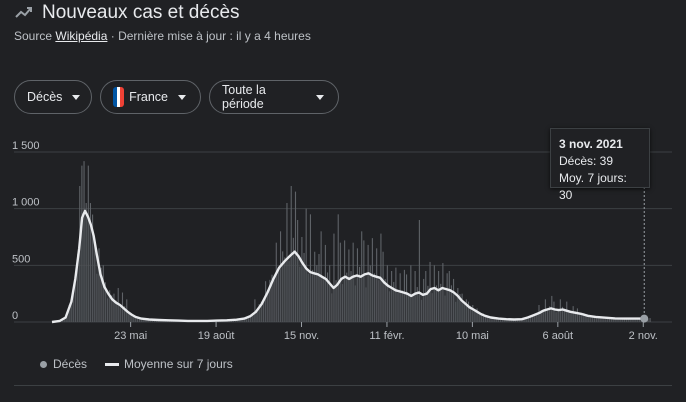  I want to click on chart-legend: Décès Moyenne sur 7 jours, so click(136, 364).